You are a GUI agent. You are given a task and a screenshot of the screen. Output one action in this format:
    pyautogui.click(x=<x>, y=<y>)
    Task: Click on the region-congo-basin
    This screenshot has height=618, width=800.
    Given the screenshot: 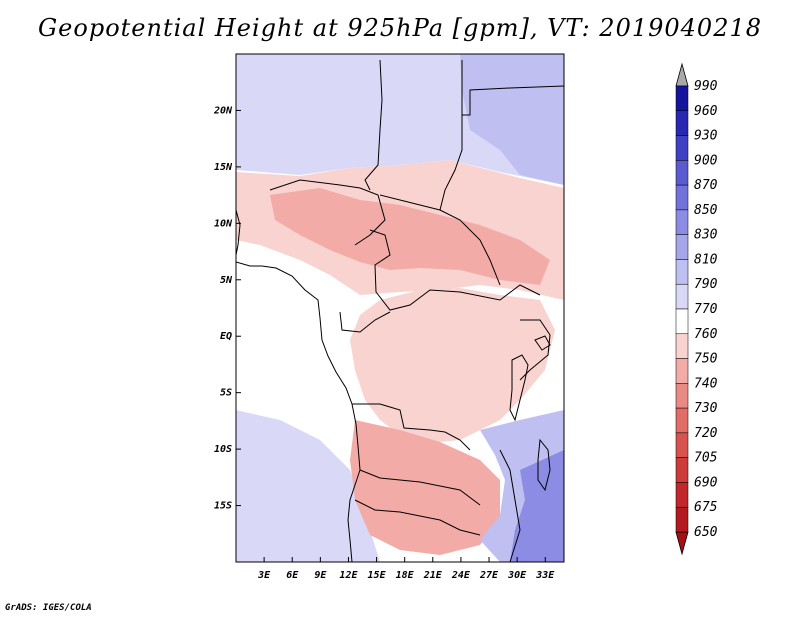 What is the action you would take?
    pyautogui.click(x=452, y=365)
    